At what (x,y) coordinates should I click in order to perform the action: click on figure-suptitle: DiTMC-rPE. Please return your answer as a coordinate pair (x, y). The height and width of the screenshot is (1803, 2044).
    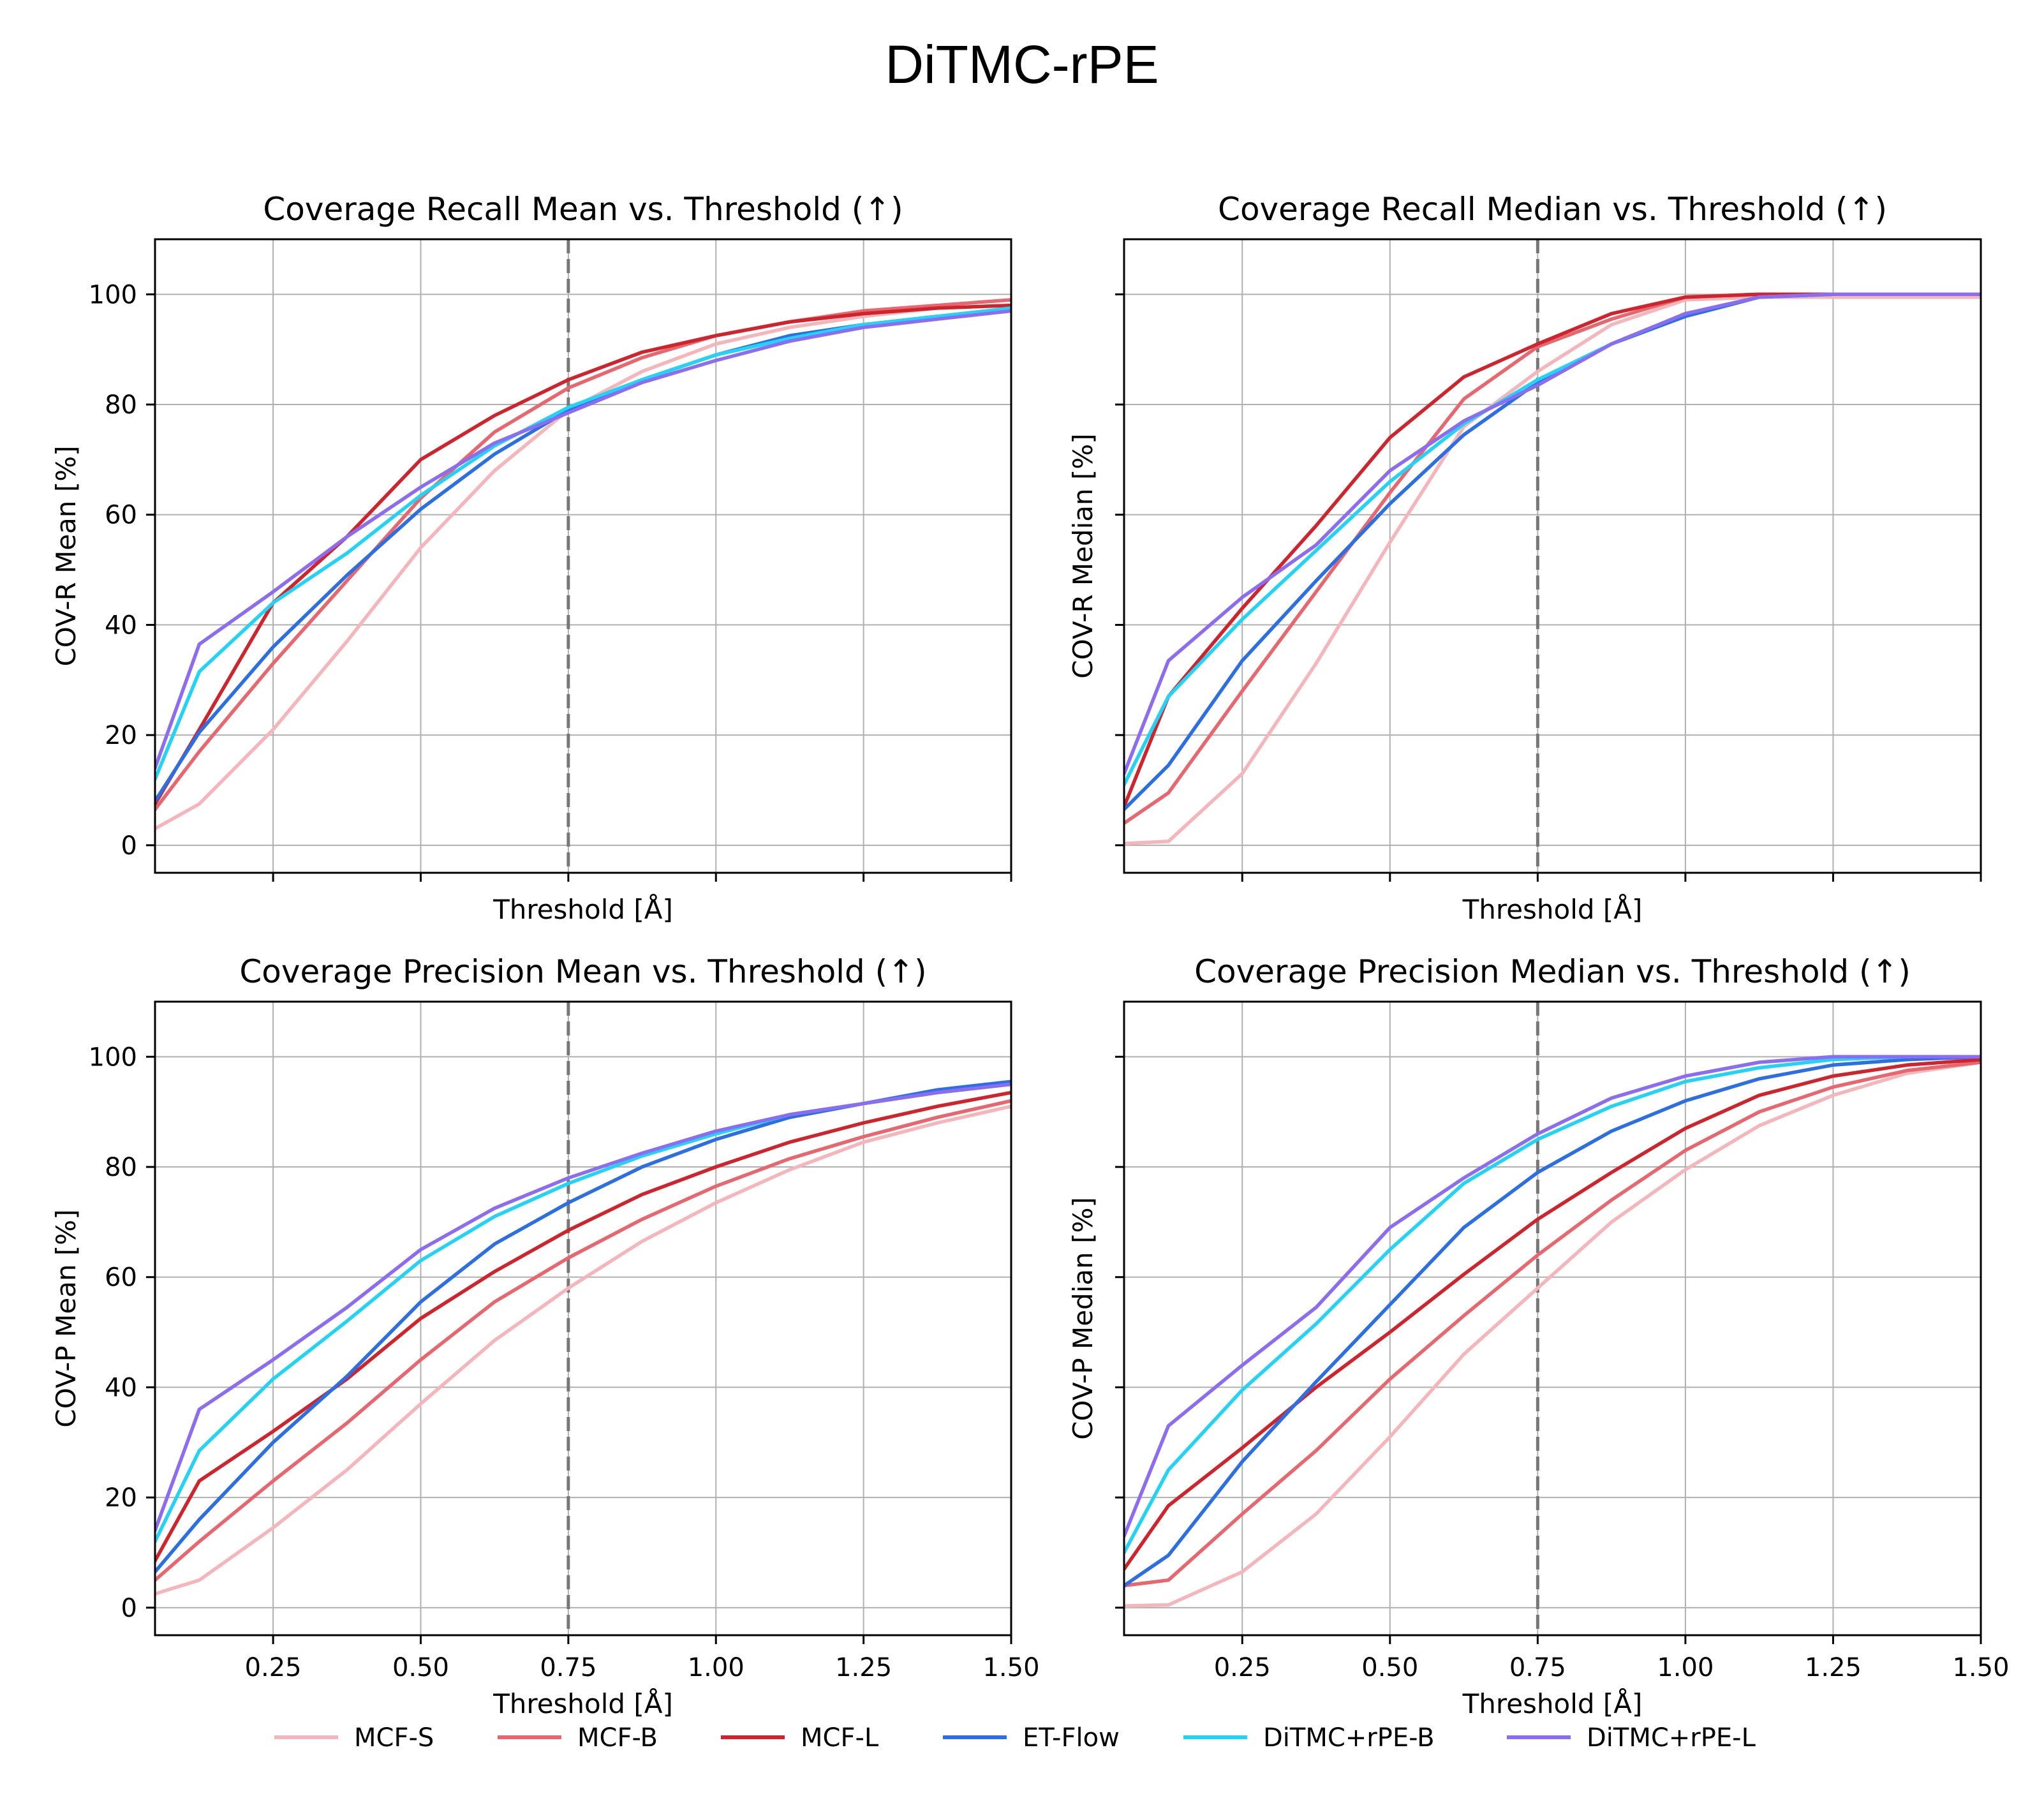
    Looking at the image, I should click on (1022, 64).